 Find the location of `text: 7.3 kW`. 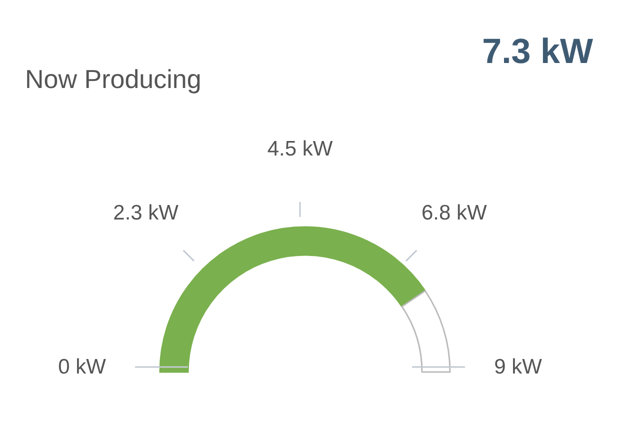

text: 7.3 kW is located at coordinates (537, 51).